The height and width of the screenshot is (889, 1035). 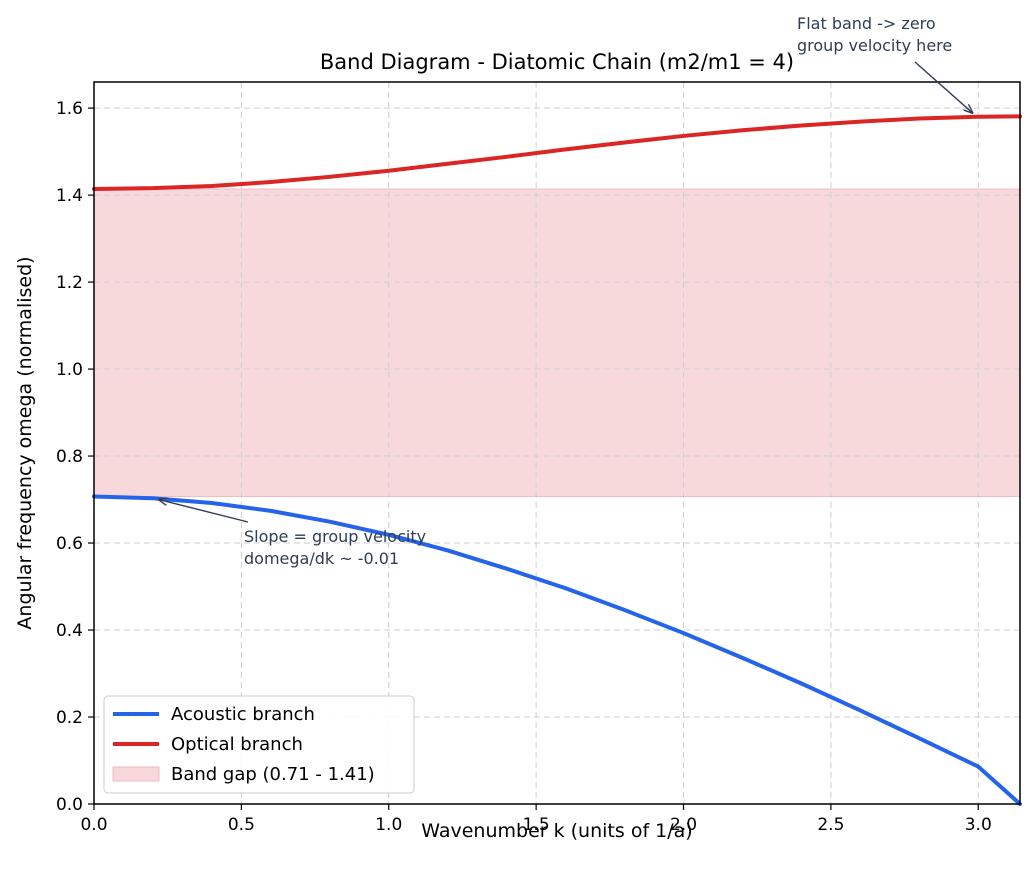 I want to click on legend-box, so click(x=259, y=744).